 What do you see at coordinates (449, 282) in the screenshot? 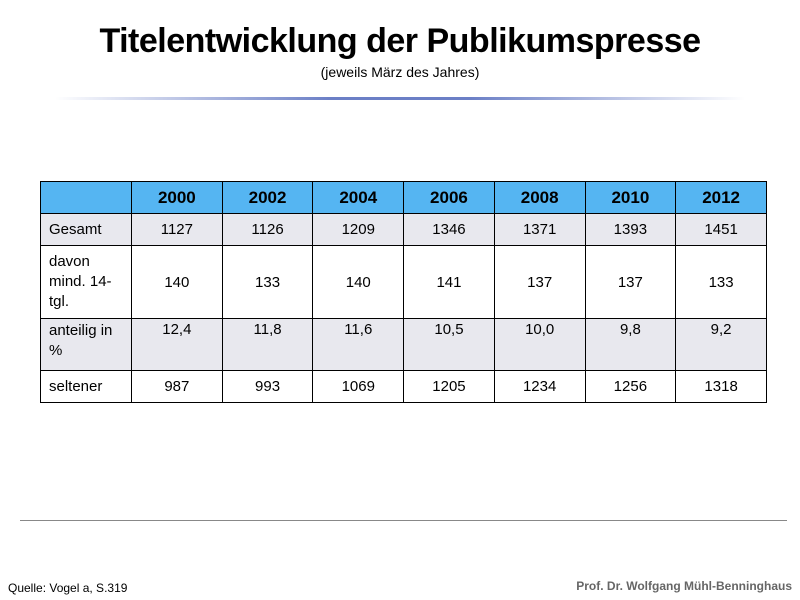
I see `cell: 141` at bounding box center [449, 282].